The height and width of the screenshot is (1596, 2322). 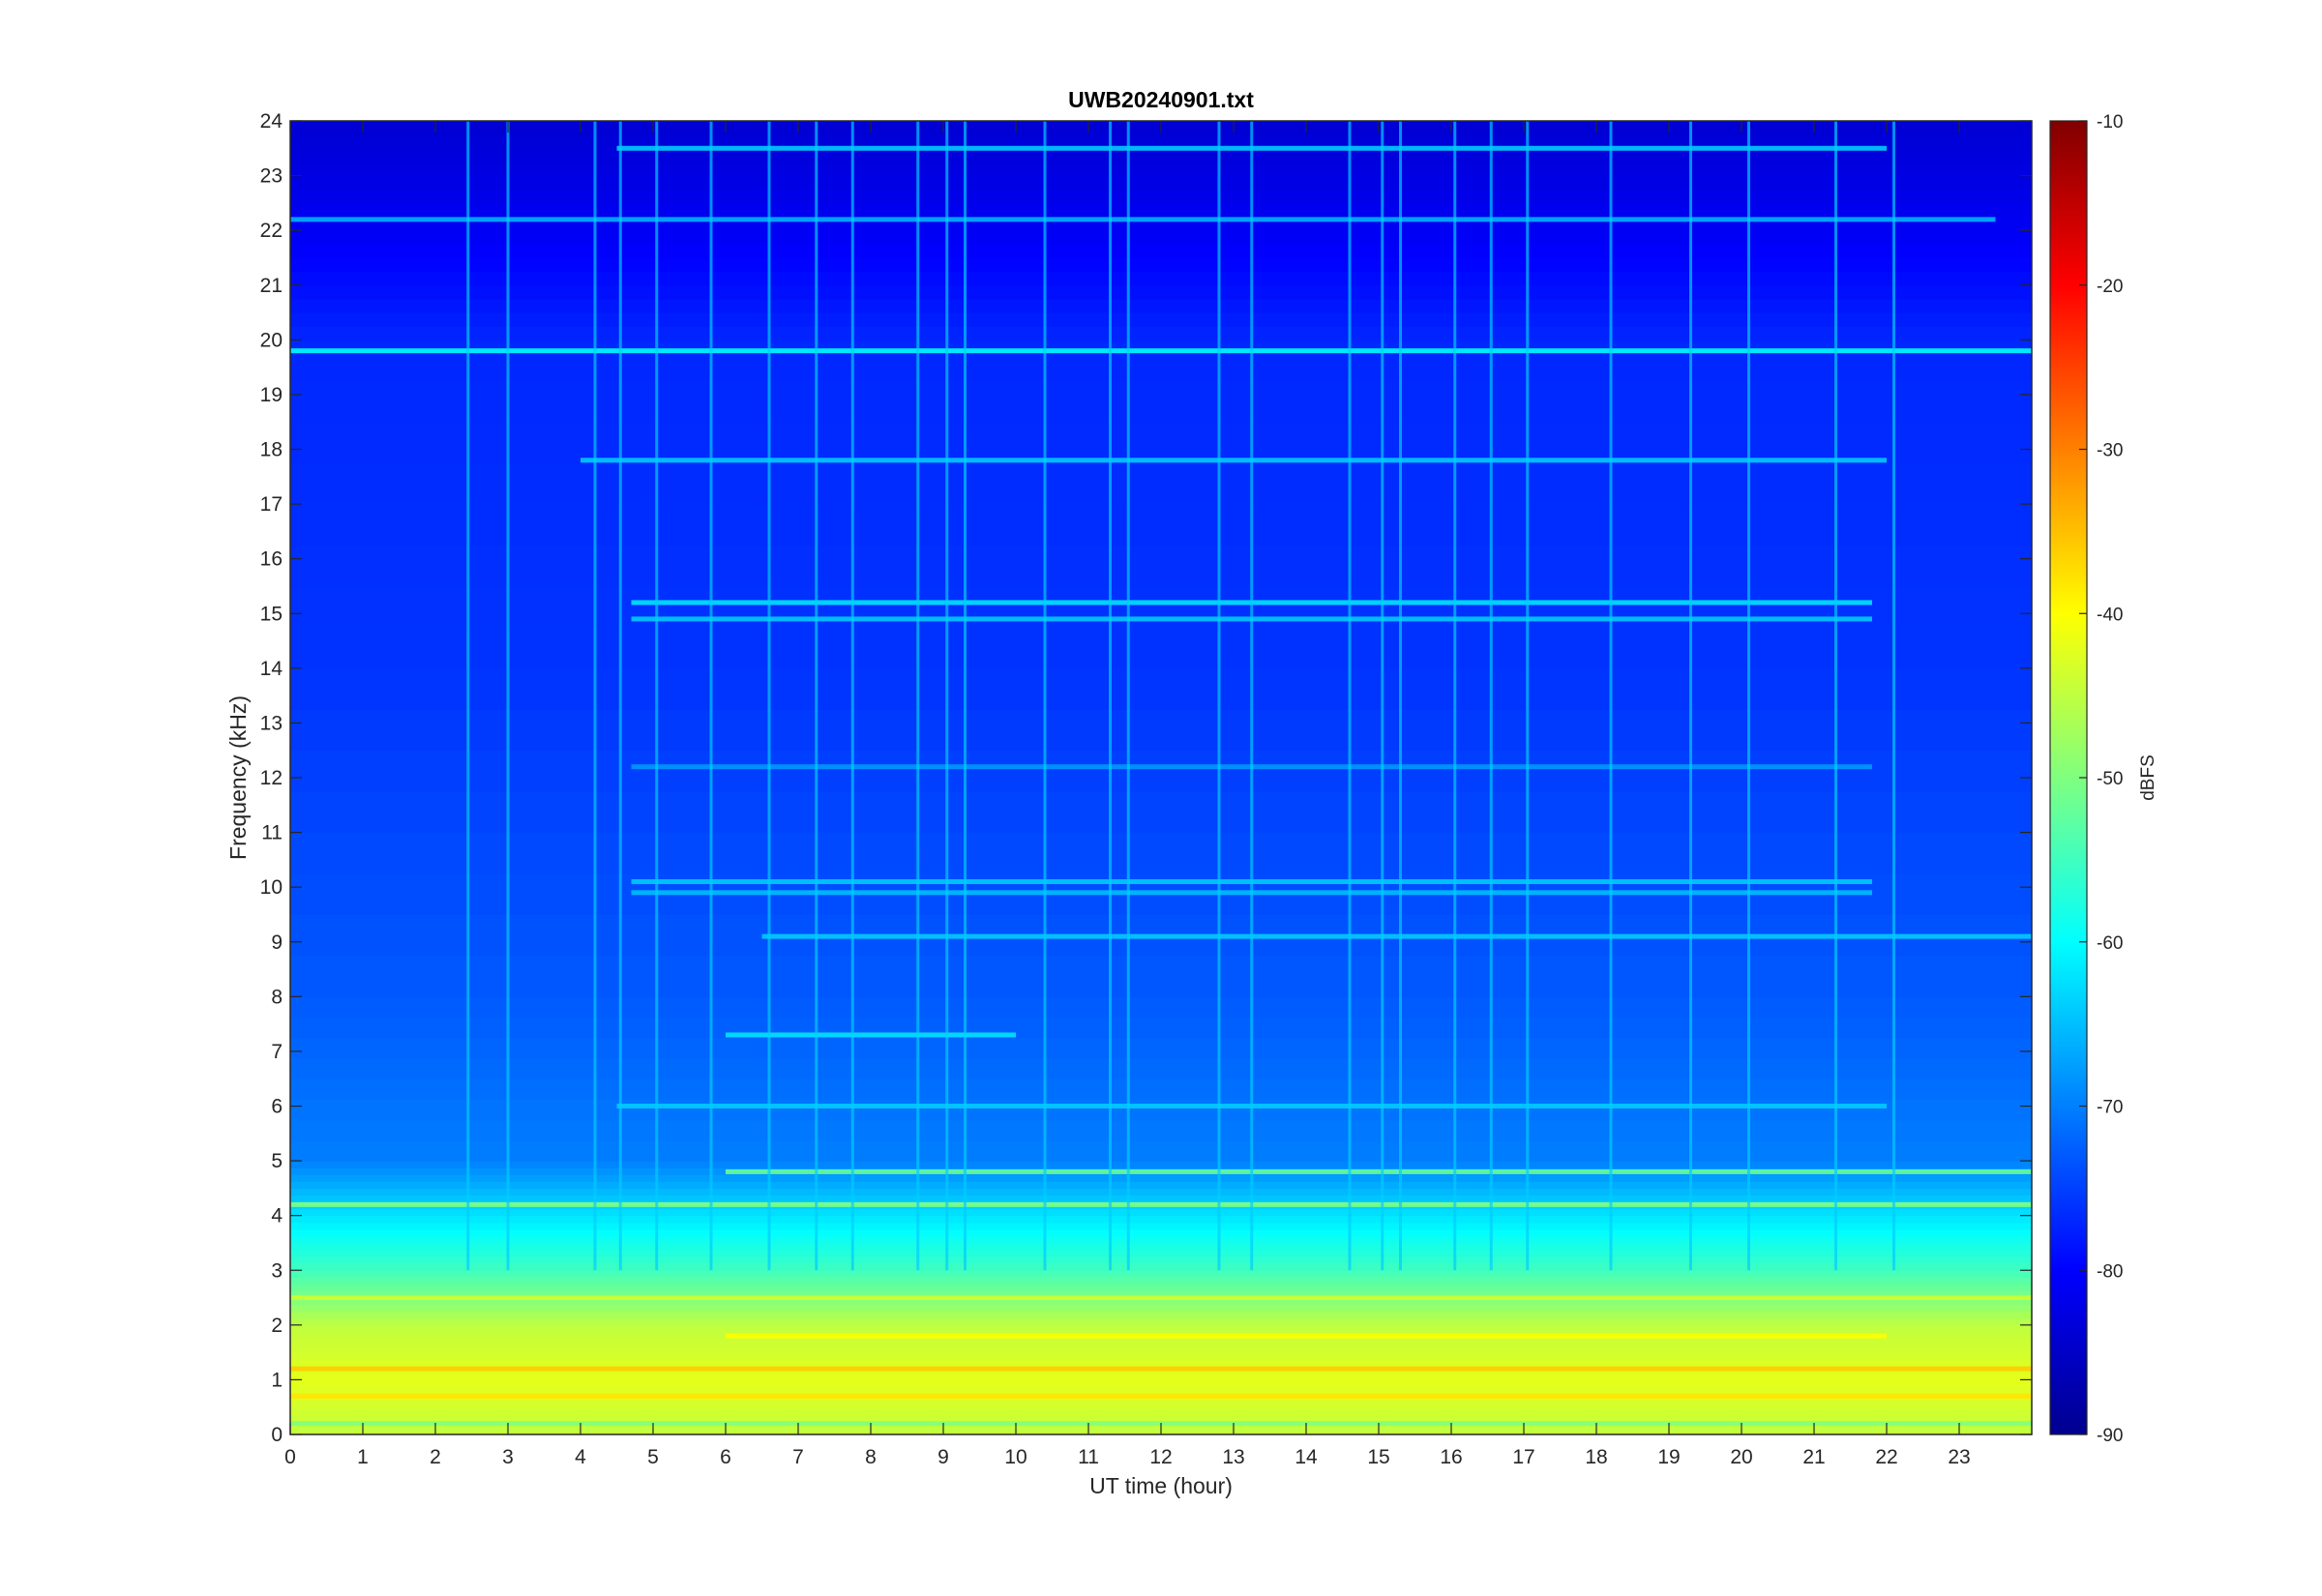 What do you see at coordinates (271, 176) in the screenshot?
I see `y-tick-label: 23` at bounding box center [271, 176].